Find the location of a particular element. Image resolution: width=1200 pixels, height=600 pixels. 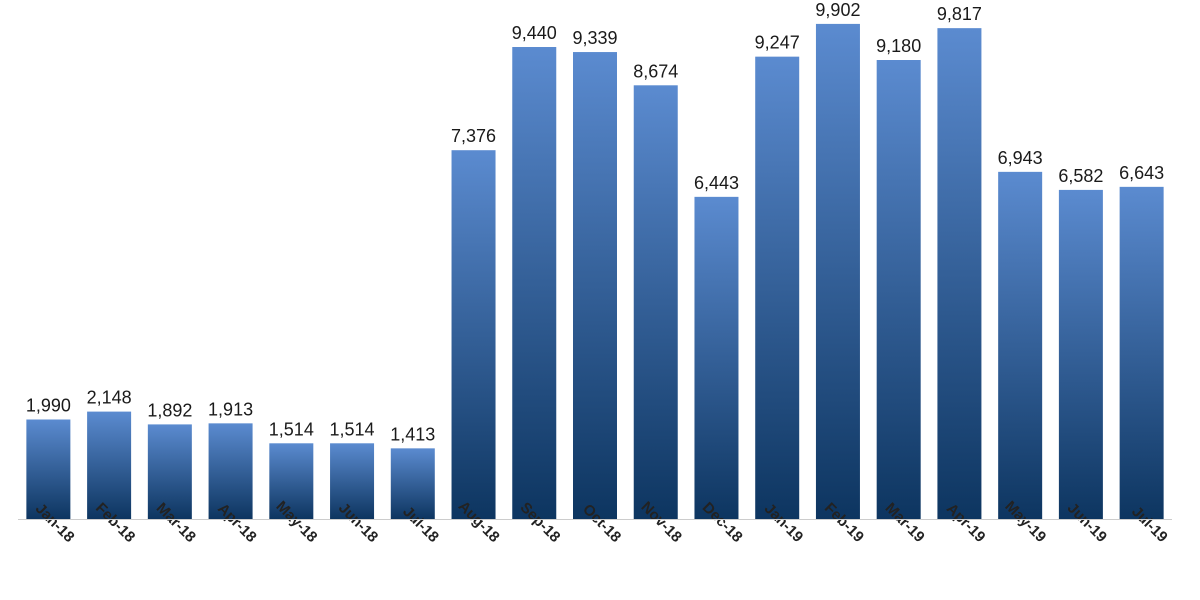

value-label-sep-18: 9,440 is located at coordinates (534, 33).